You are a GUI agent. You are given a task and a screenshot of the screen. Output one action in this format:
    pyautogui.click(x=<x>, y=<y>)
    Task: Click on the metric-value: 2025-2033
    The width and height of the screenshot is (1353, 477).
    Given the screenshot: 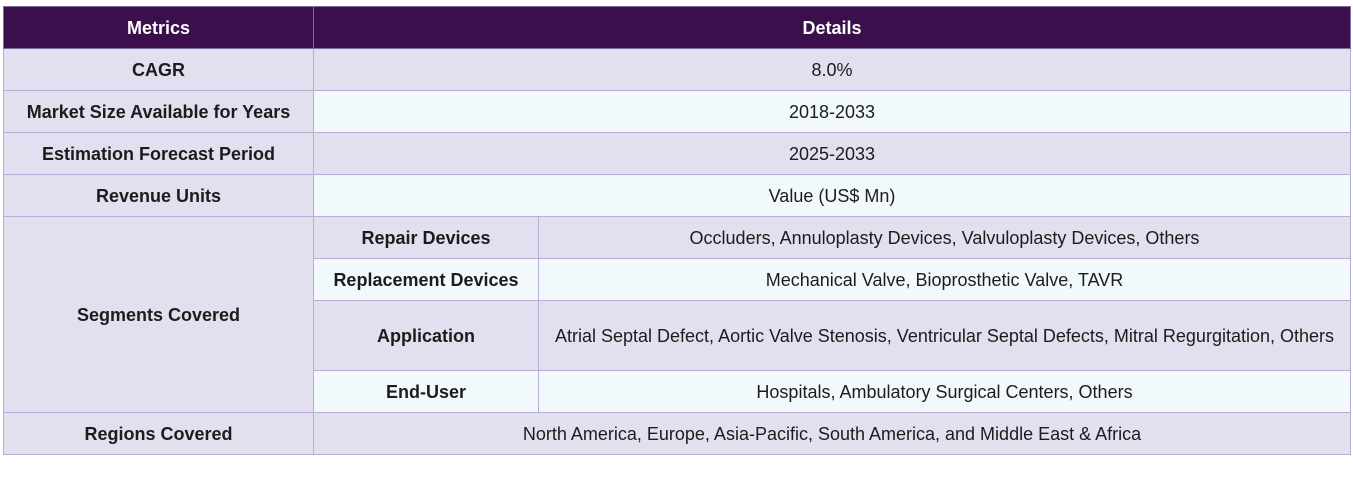 What is the action you would take?
    pyautogui.click(x=832, y=153)
    